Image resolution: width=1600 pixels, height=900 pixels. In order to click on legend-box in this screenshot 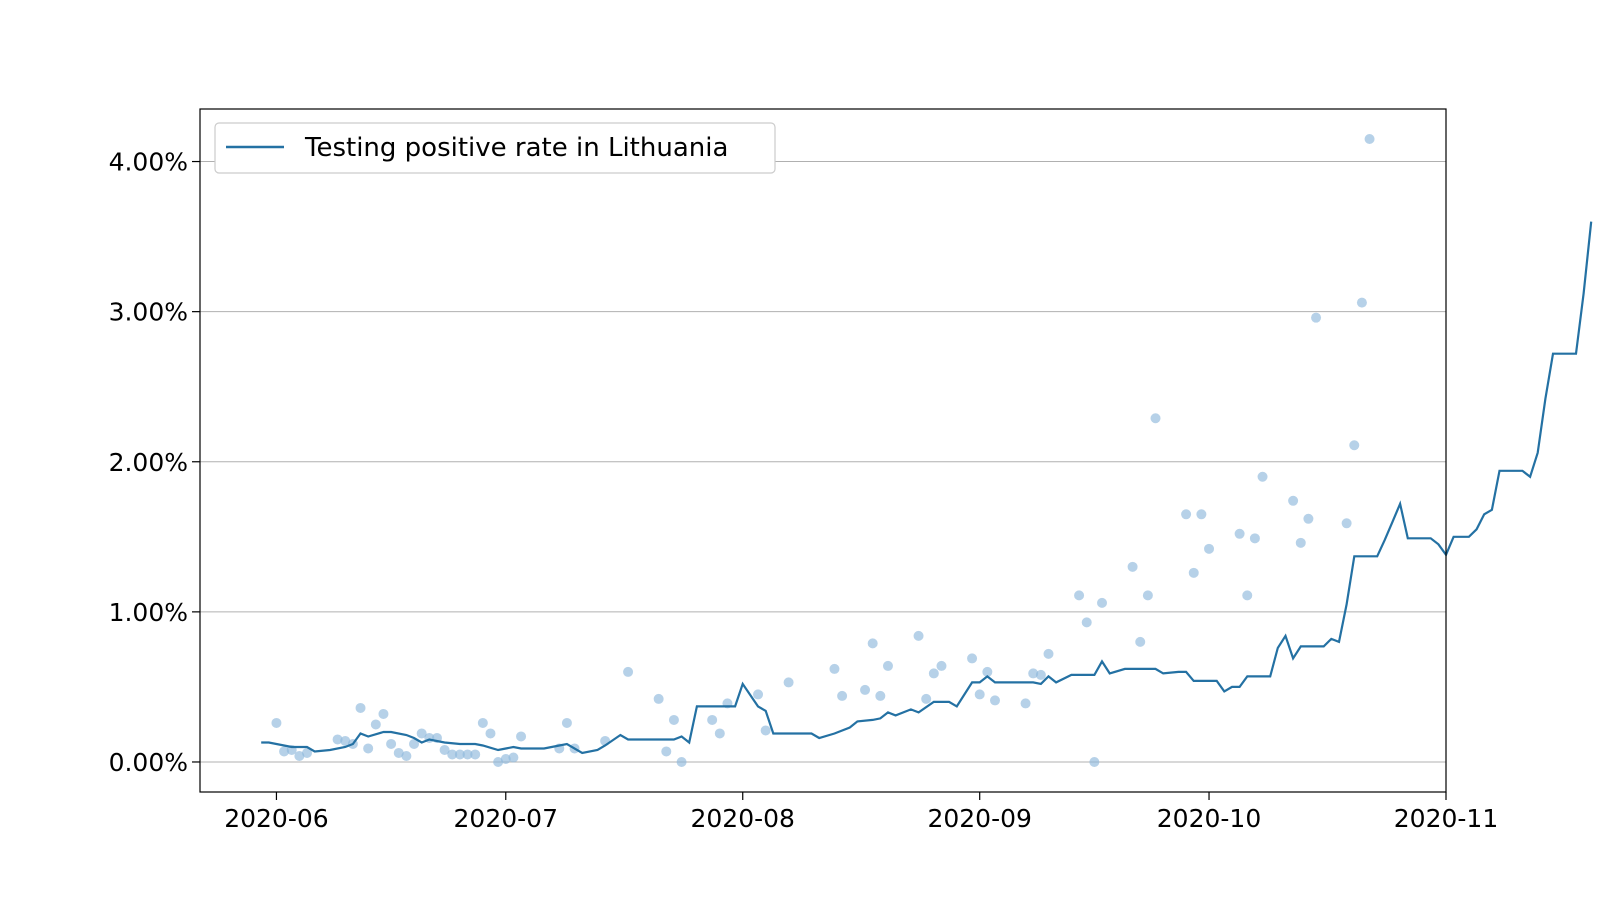, I will do `click(495, 148)`.